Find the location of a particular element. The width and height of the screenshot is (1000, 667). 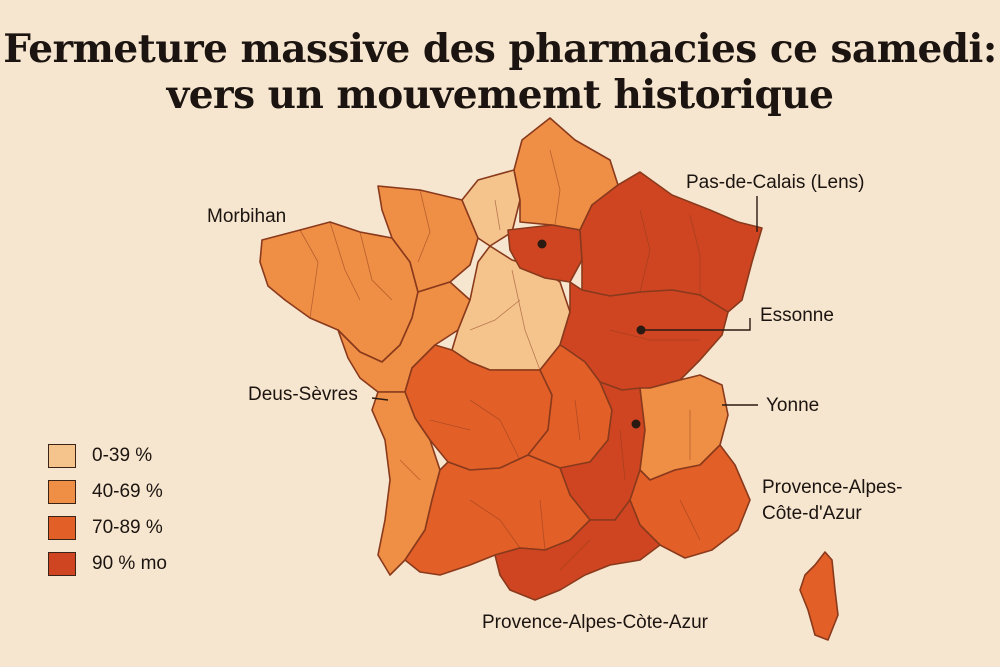

legend-label-90-plus: 90 % mo is located at coordinates (129, 563).